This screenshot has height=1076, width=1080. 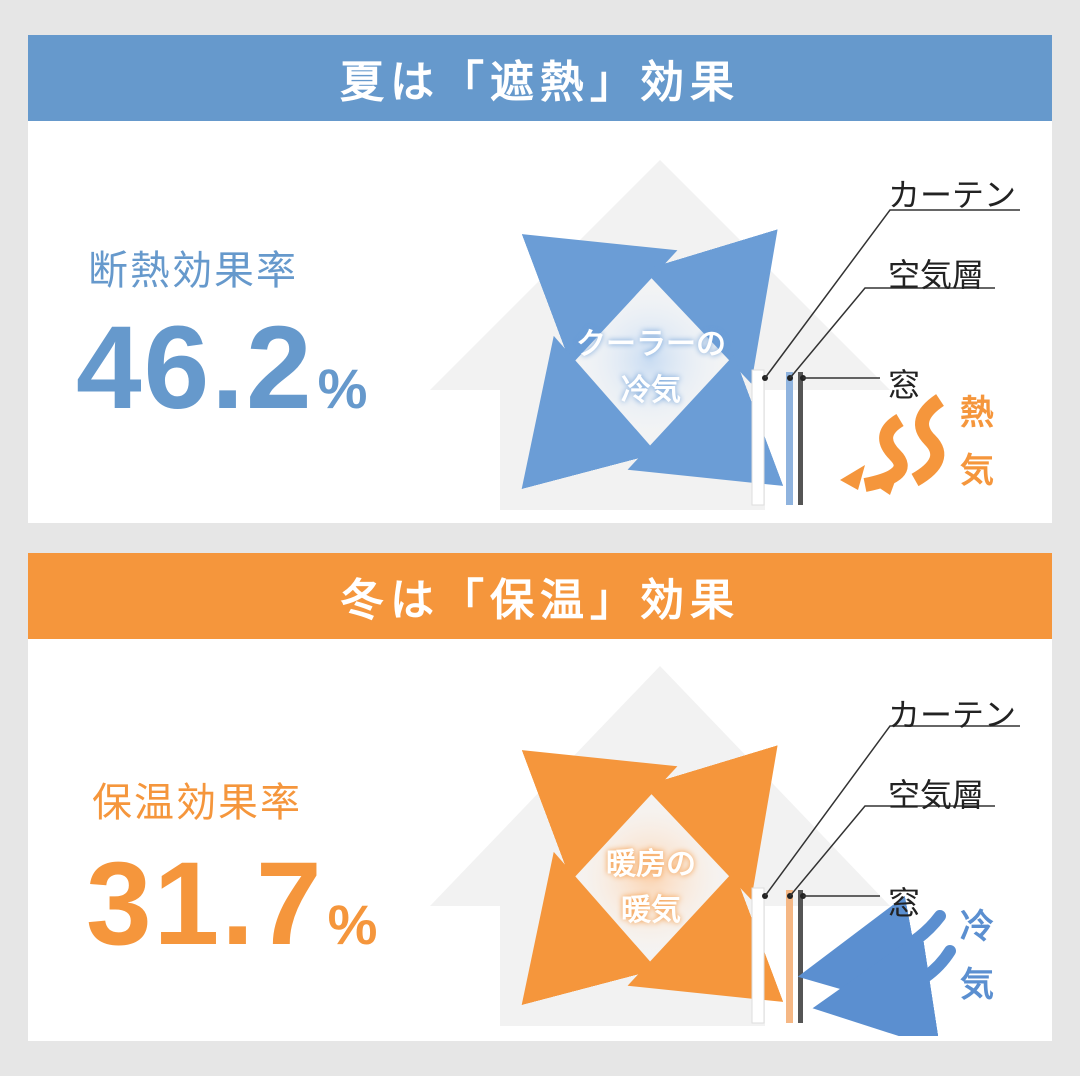 What do you see at coordinates (977, 927) in the screenshot?
I see `winter-side-char1: 冷` at bounding box center [977, 927].